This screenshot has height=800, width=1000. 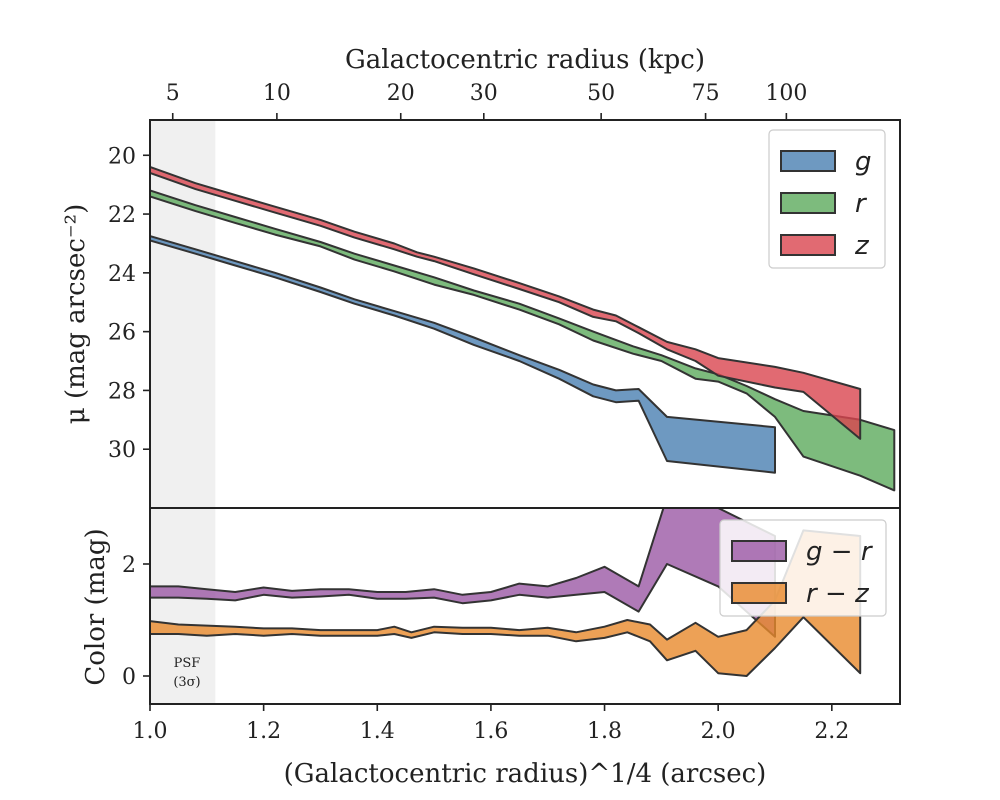 What do you see at coordinates (604, 731) in the screenshot?
I see `bottom-x-tick-label: 1.8` at bounding box center [604, 731].